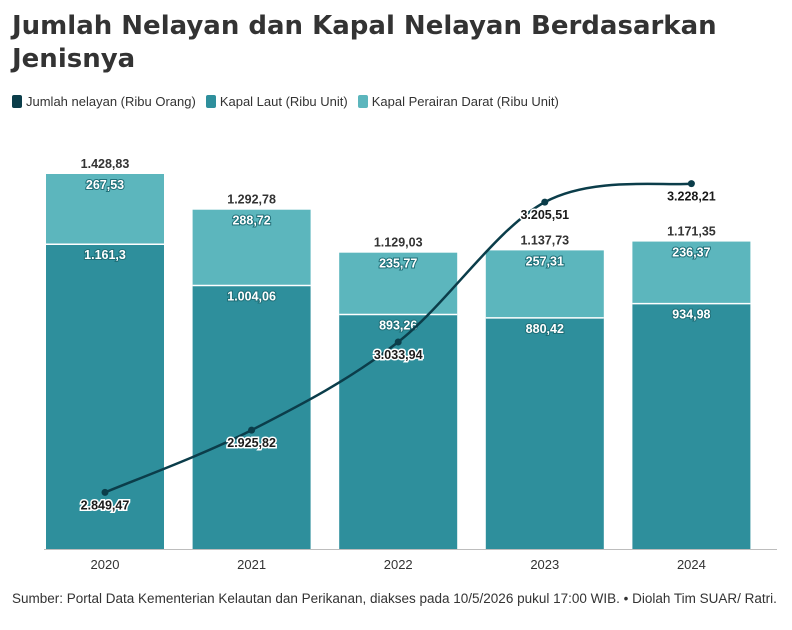  Describe the element at coordinates (545, 329) in the screenshot. I see `data-label-kapal-laut-2023: 880,42` at that location.